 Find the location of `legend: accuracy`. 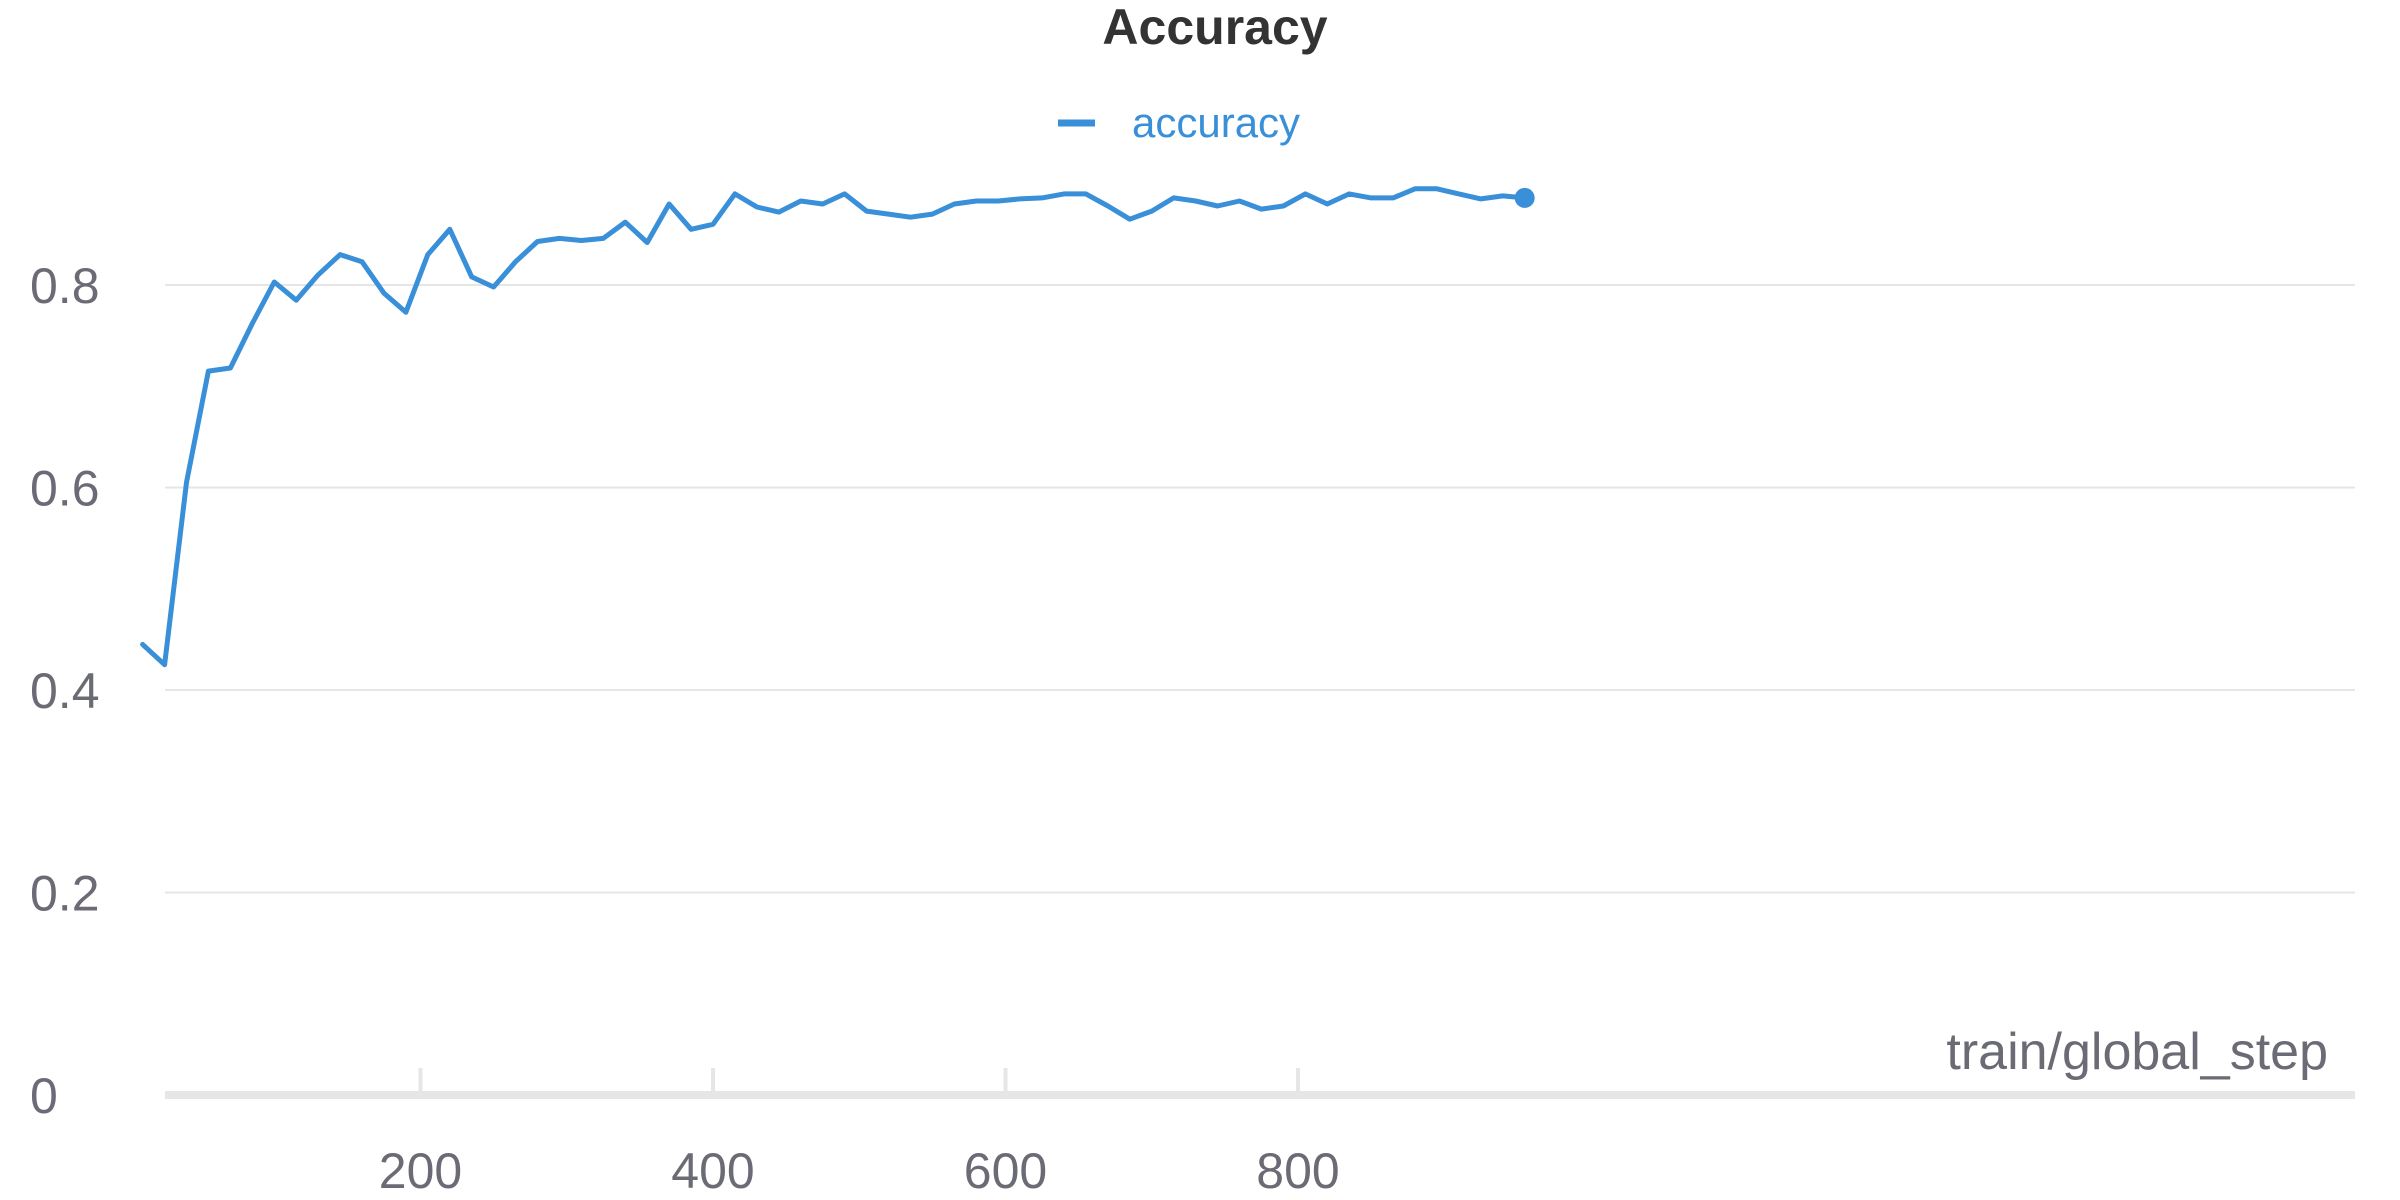

legend: accuracy is located at coordinates (1179, 122).